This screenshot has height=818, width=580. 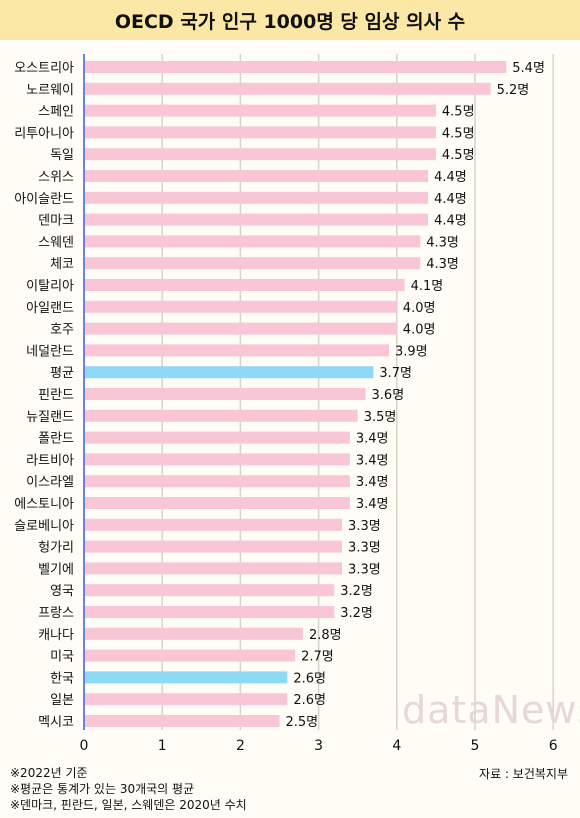 What do you see at coordinates (325, 635) in the screenshot?
I see `value-label: 2.8명` at bounding box center [325, 635].